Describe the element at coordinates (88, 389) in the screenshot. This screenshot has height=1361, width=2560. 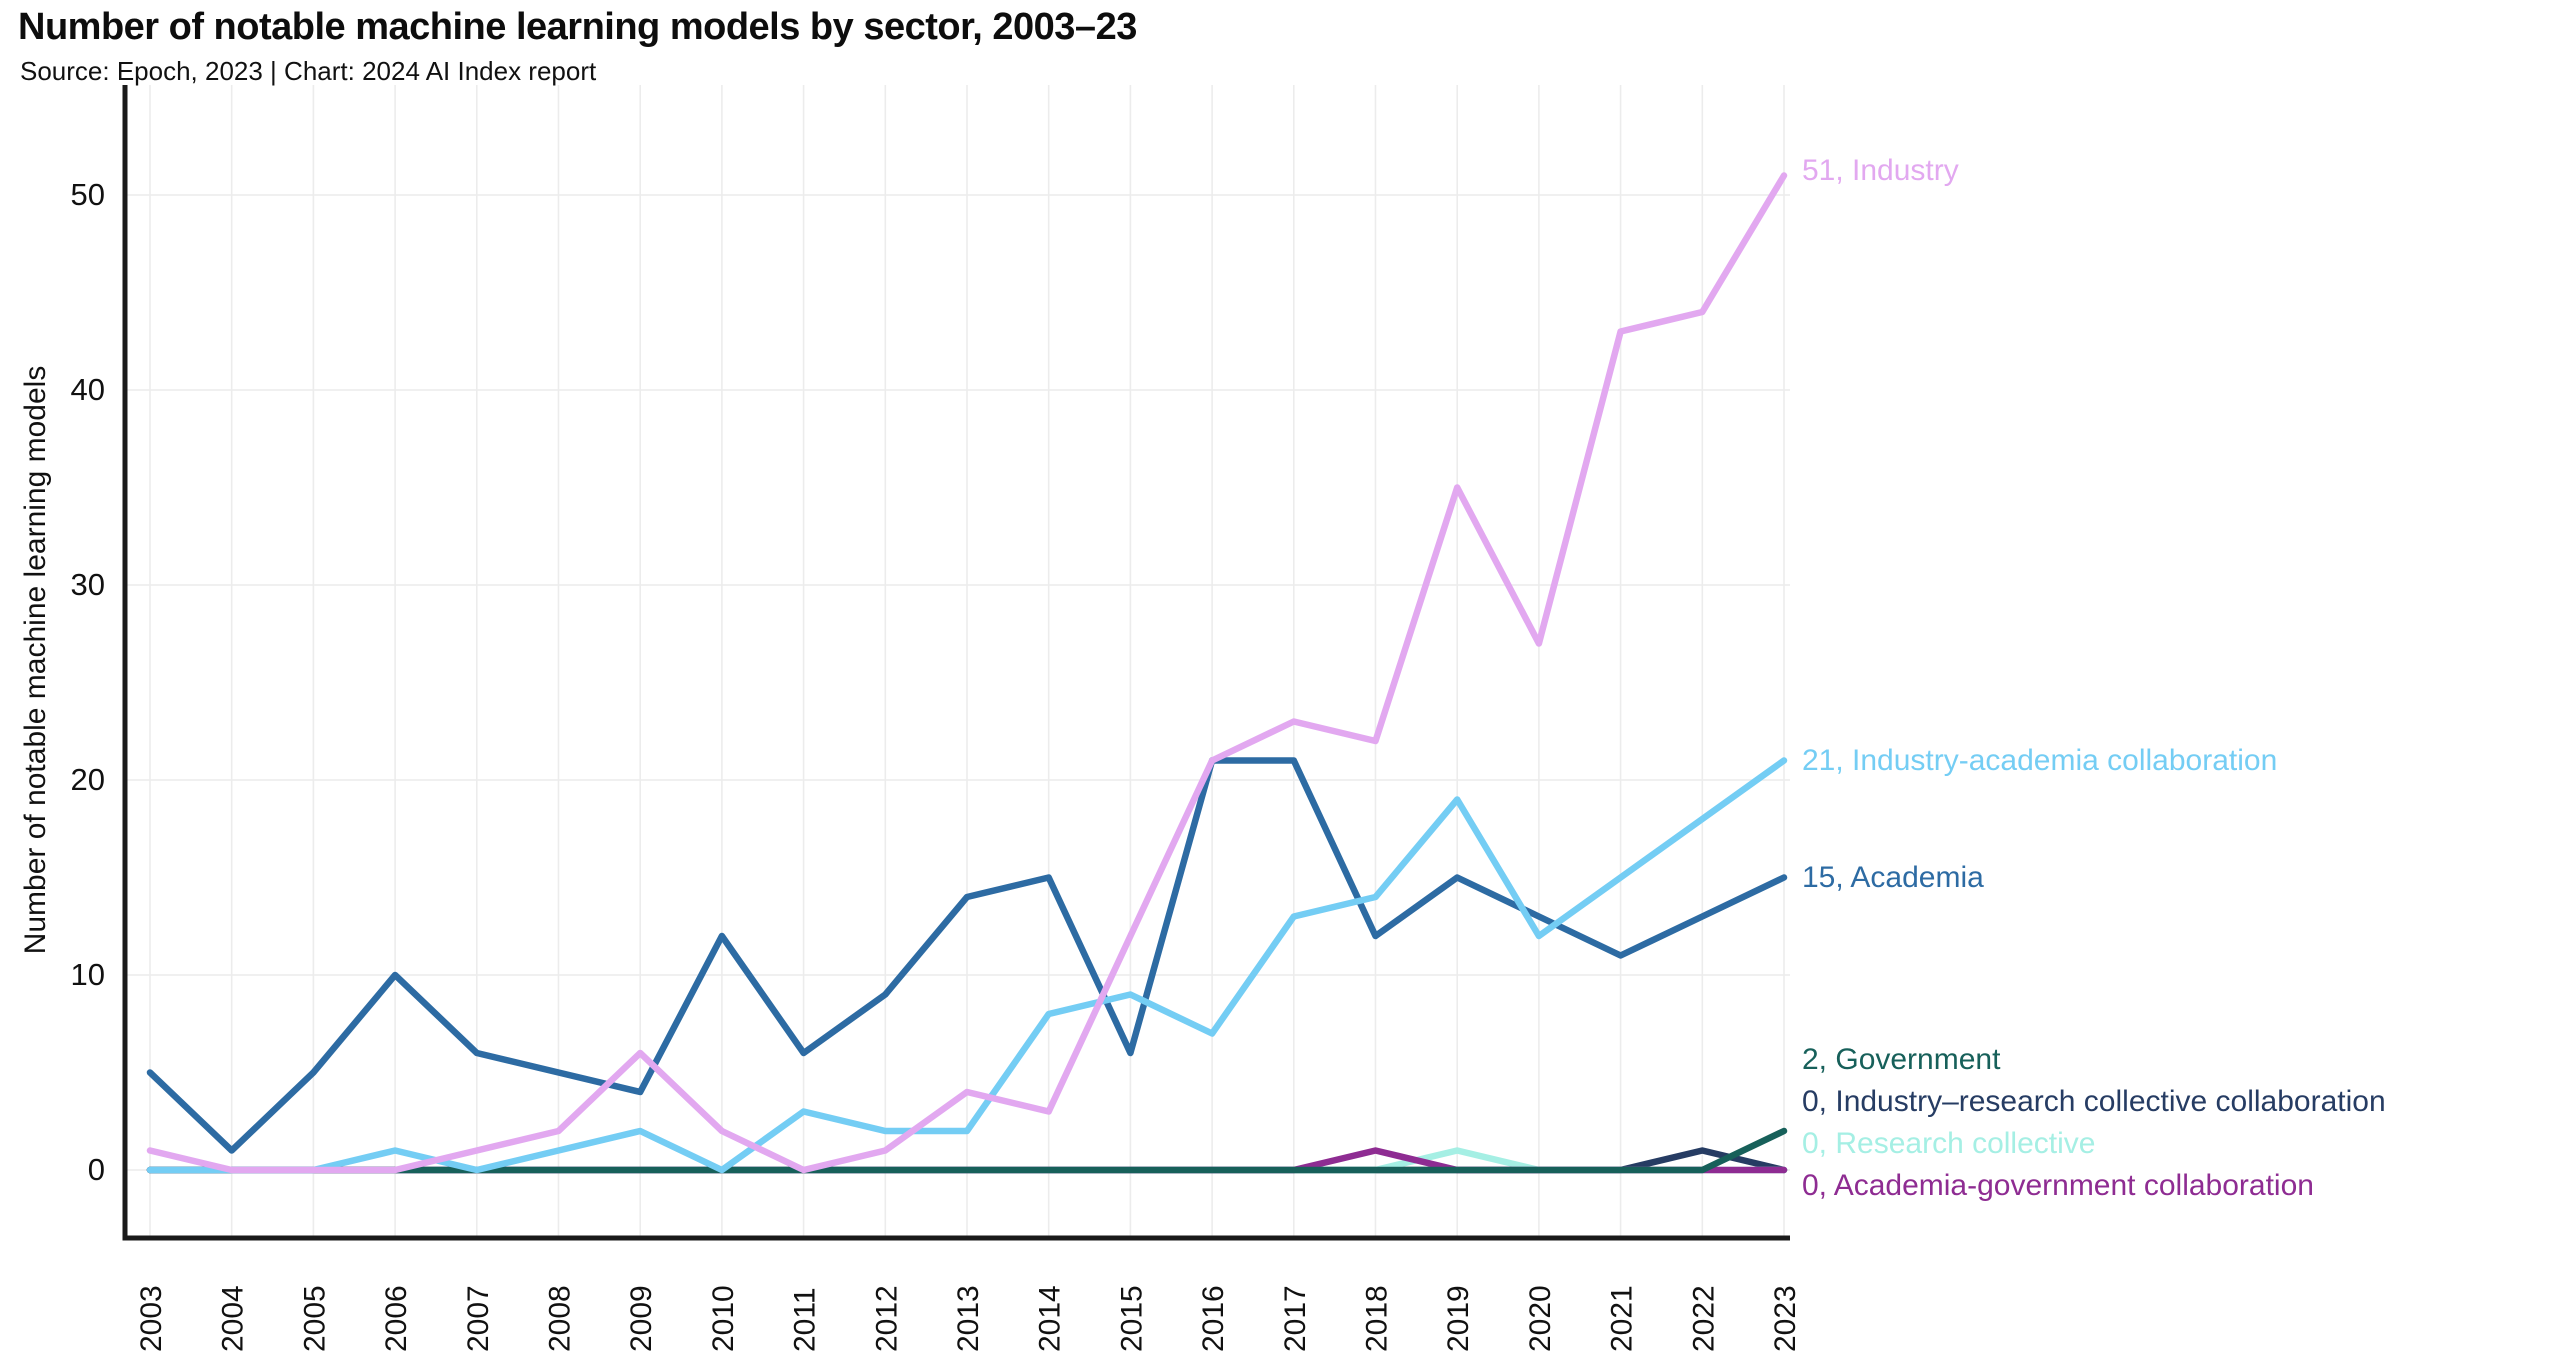
I see `y-tick-label: 40` at that location.